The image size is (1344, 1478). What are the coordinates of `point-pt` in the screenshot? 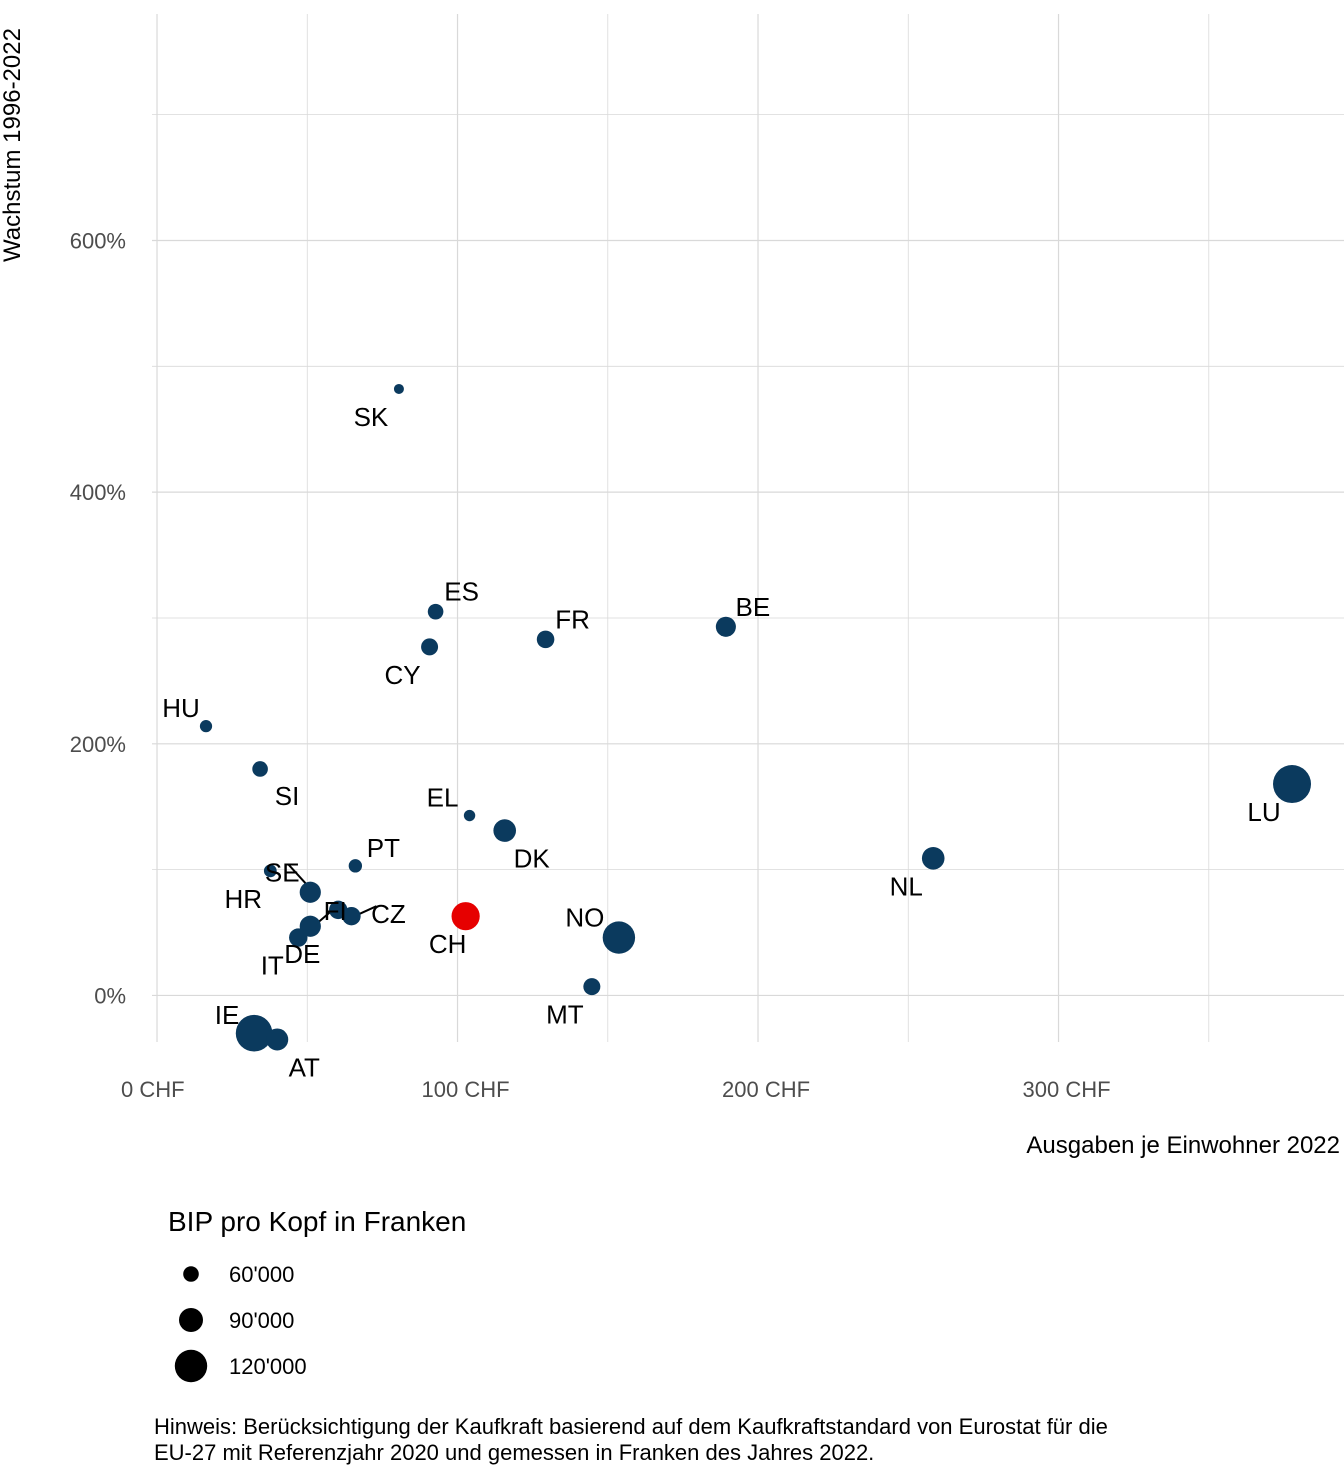 It's located at (355, 866).